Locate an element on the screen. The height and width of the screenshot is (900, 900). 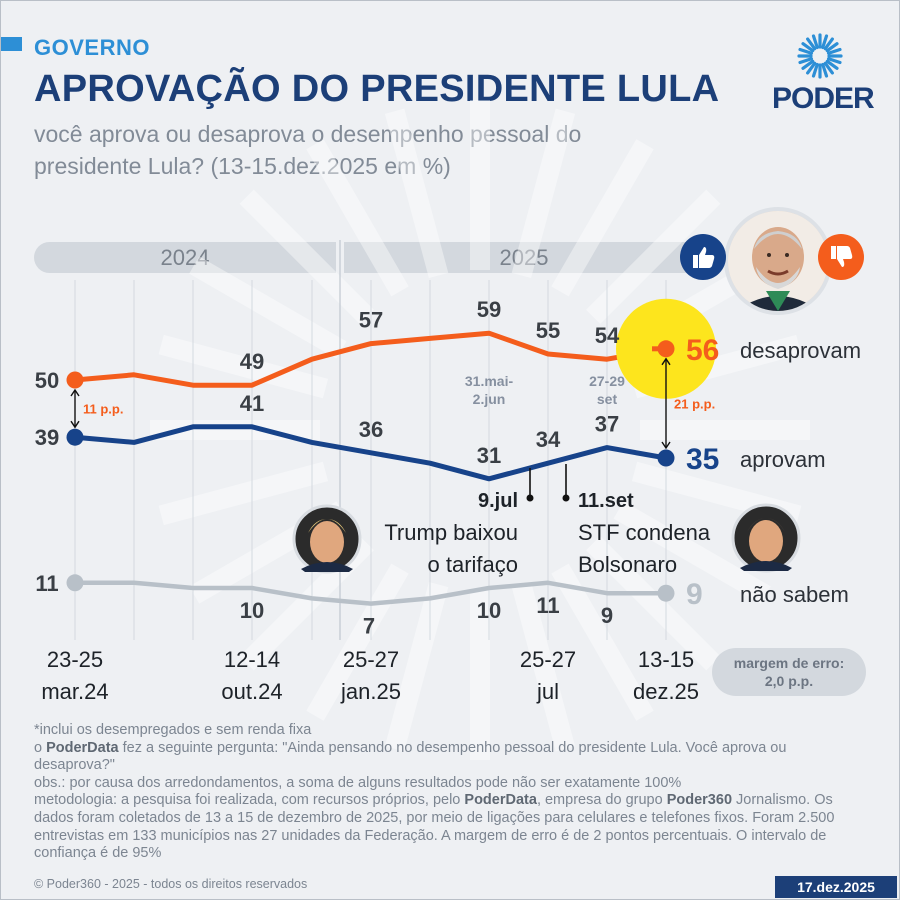
event-tick-dot is located at coordinates (530, 498).